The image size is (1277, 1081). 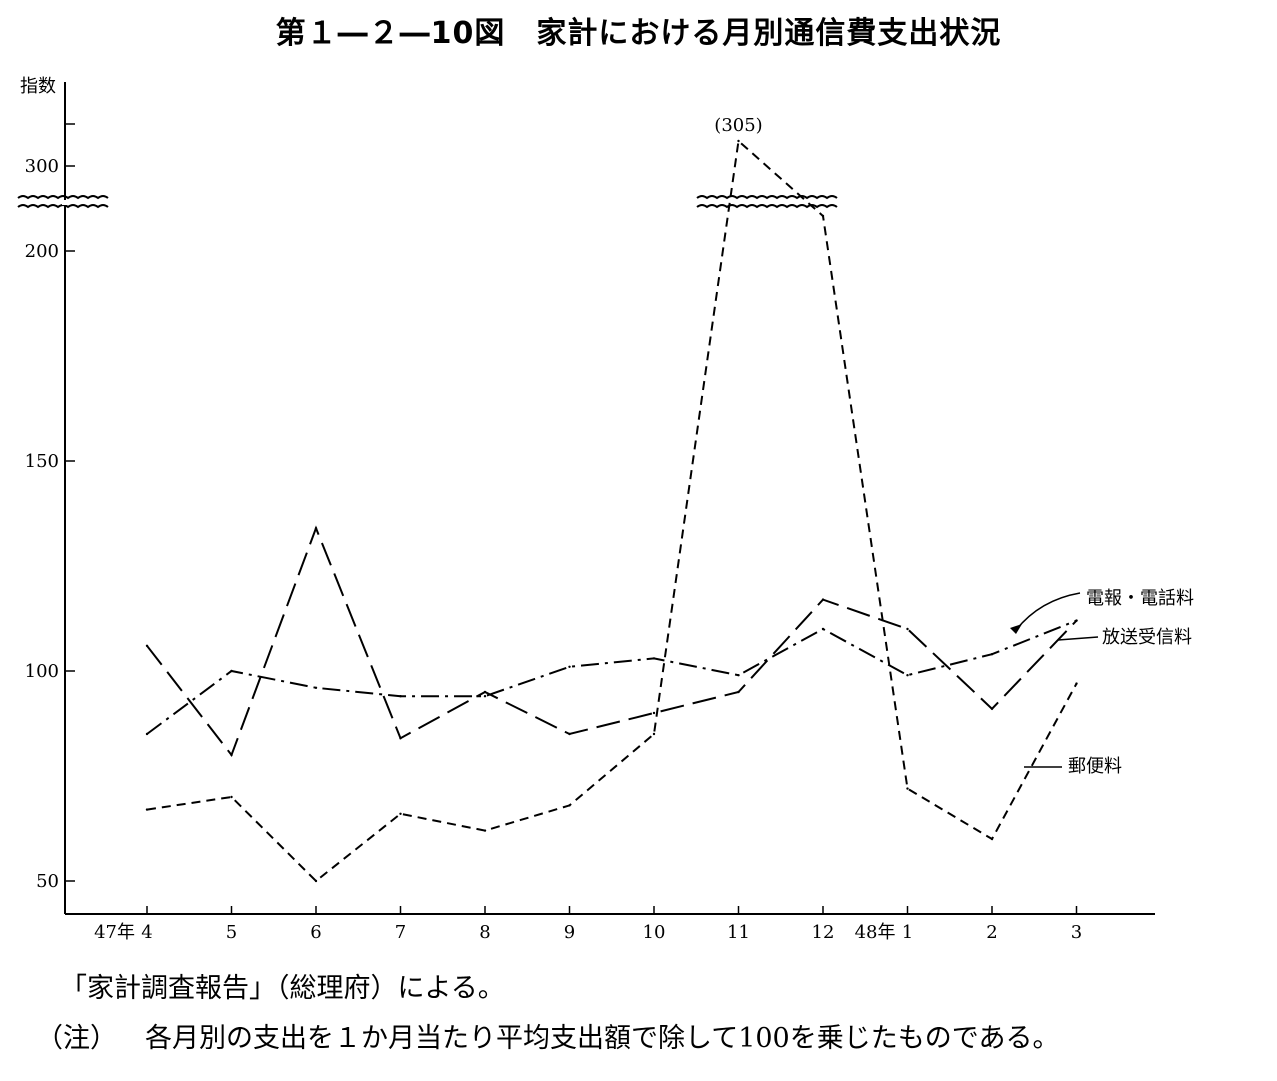 I want to click on y-ticks: 50 100 150 200 300, so click(x=50, y=507).